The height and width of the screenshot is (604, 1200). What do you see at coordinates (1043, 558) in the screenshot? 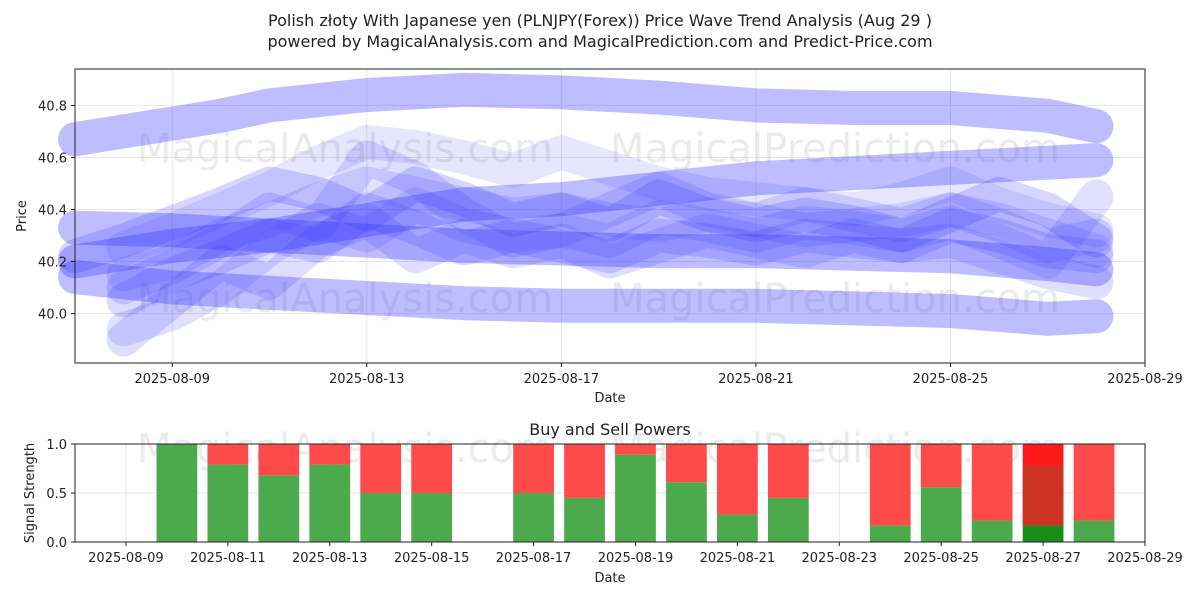
I see `bottom-x-tick-label: 2025-08-27` at bounding box center [1043, 558].